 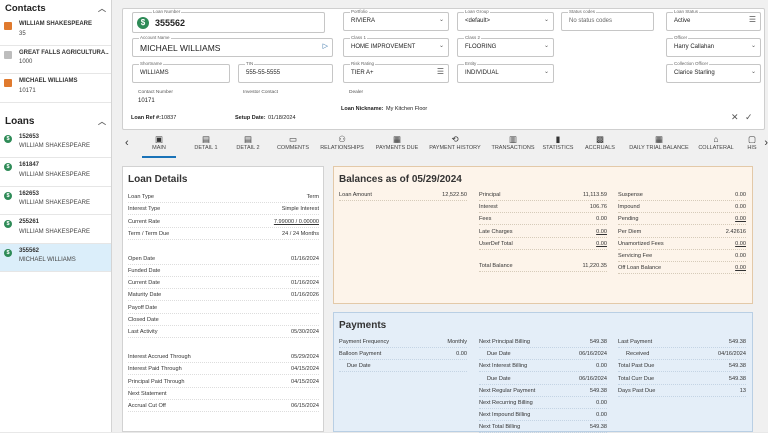 What do you see at coordinates (180, 48) in the screenshot?
I see `account-name-value: MICHAEL WILLIAMS` at bounding box center [180, 48].